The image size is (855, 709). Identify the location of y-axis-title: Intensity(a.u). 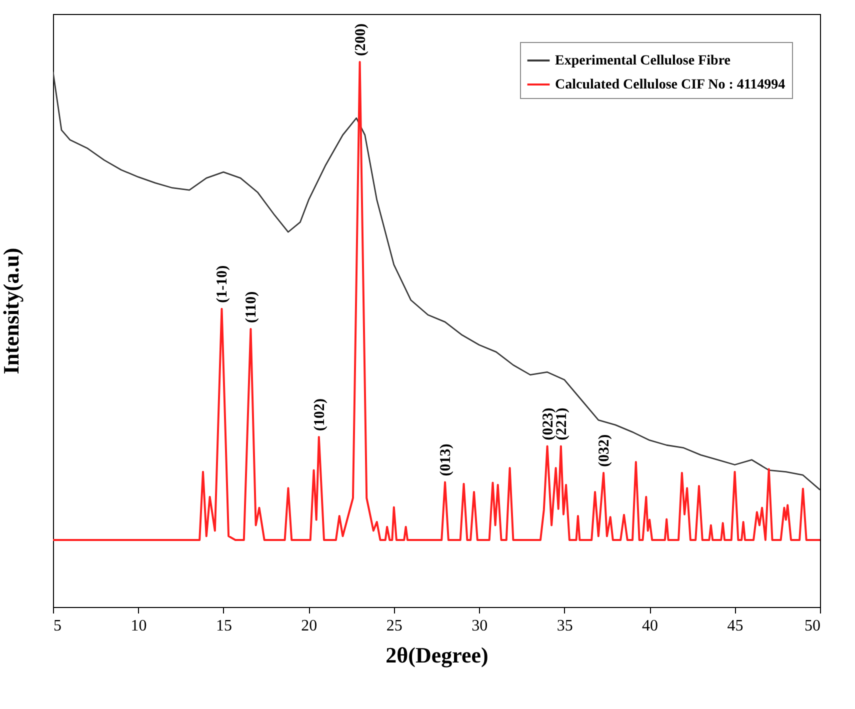
(12, 311).